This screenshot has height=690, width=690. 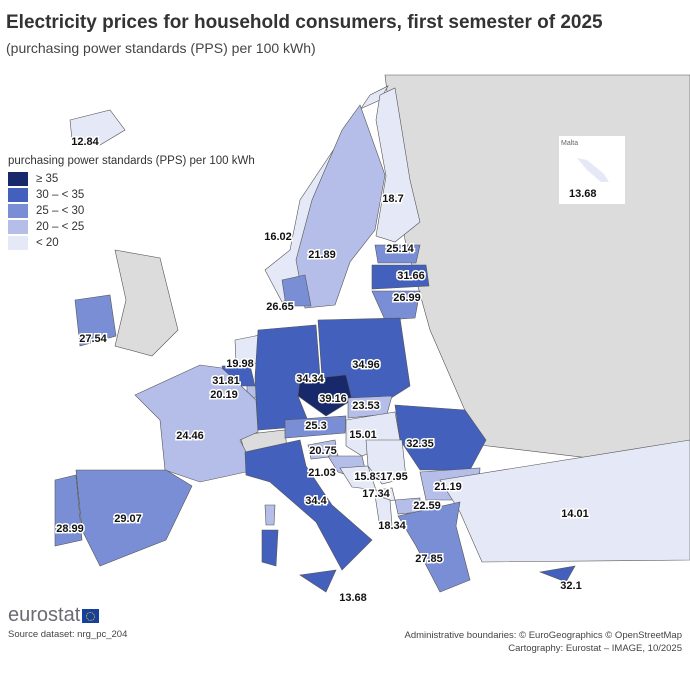 I want to click on region-value-label: 21.89, so click(x=322, y=255).